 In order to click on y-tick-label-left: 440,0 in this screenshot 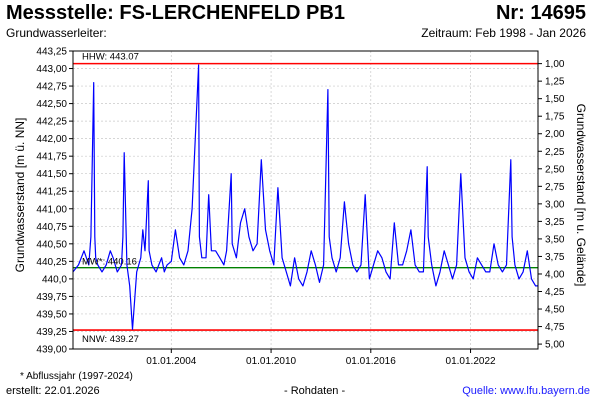, I will do `click(54, 279)`.